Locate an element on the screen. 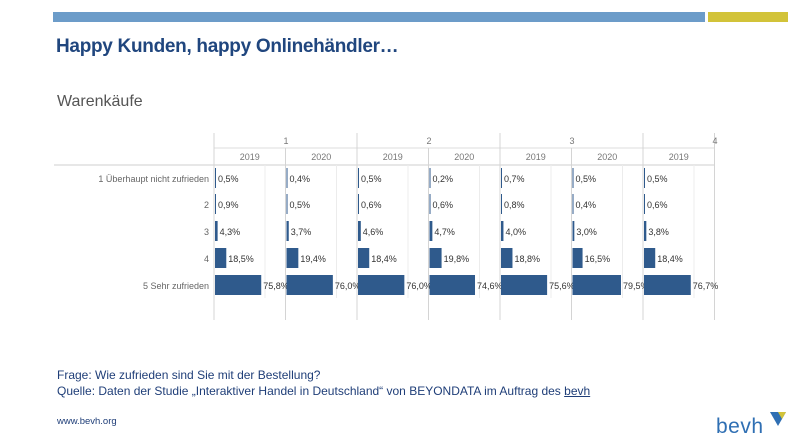 The height and width of the screenshot is (448, 800). website-url: www.bevh.org is located at coordinates (87, 421).